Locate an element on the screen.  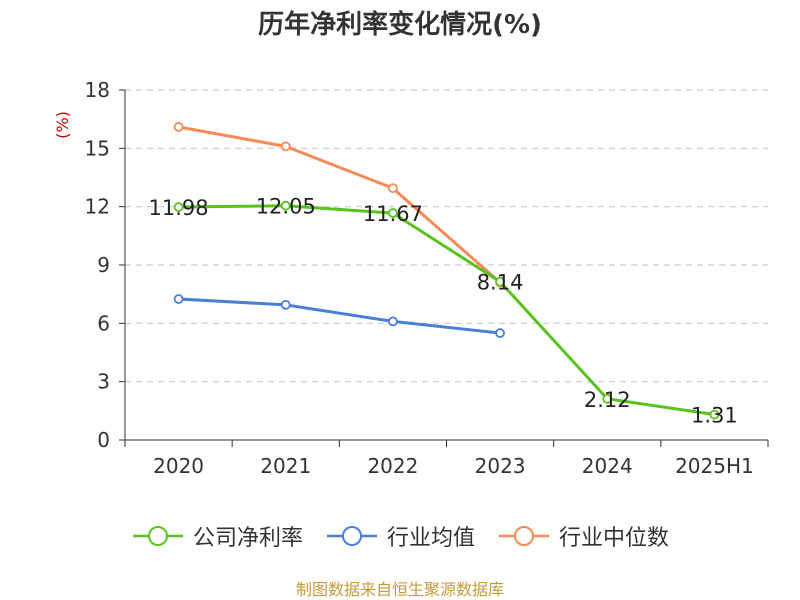
data-label: 12.05 is located at coordinates (286, 207).